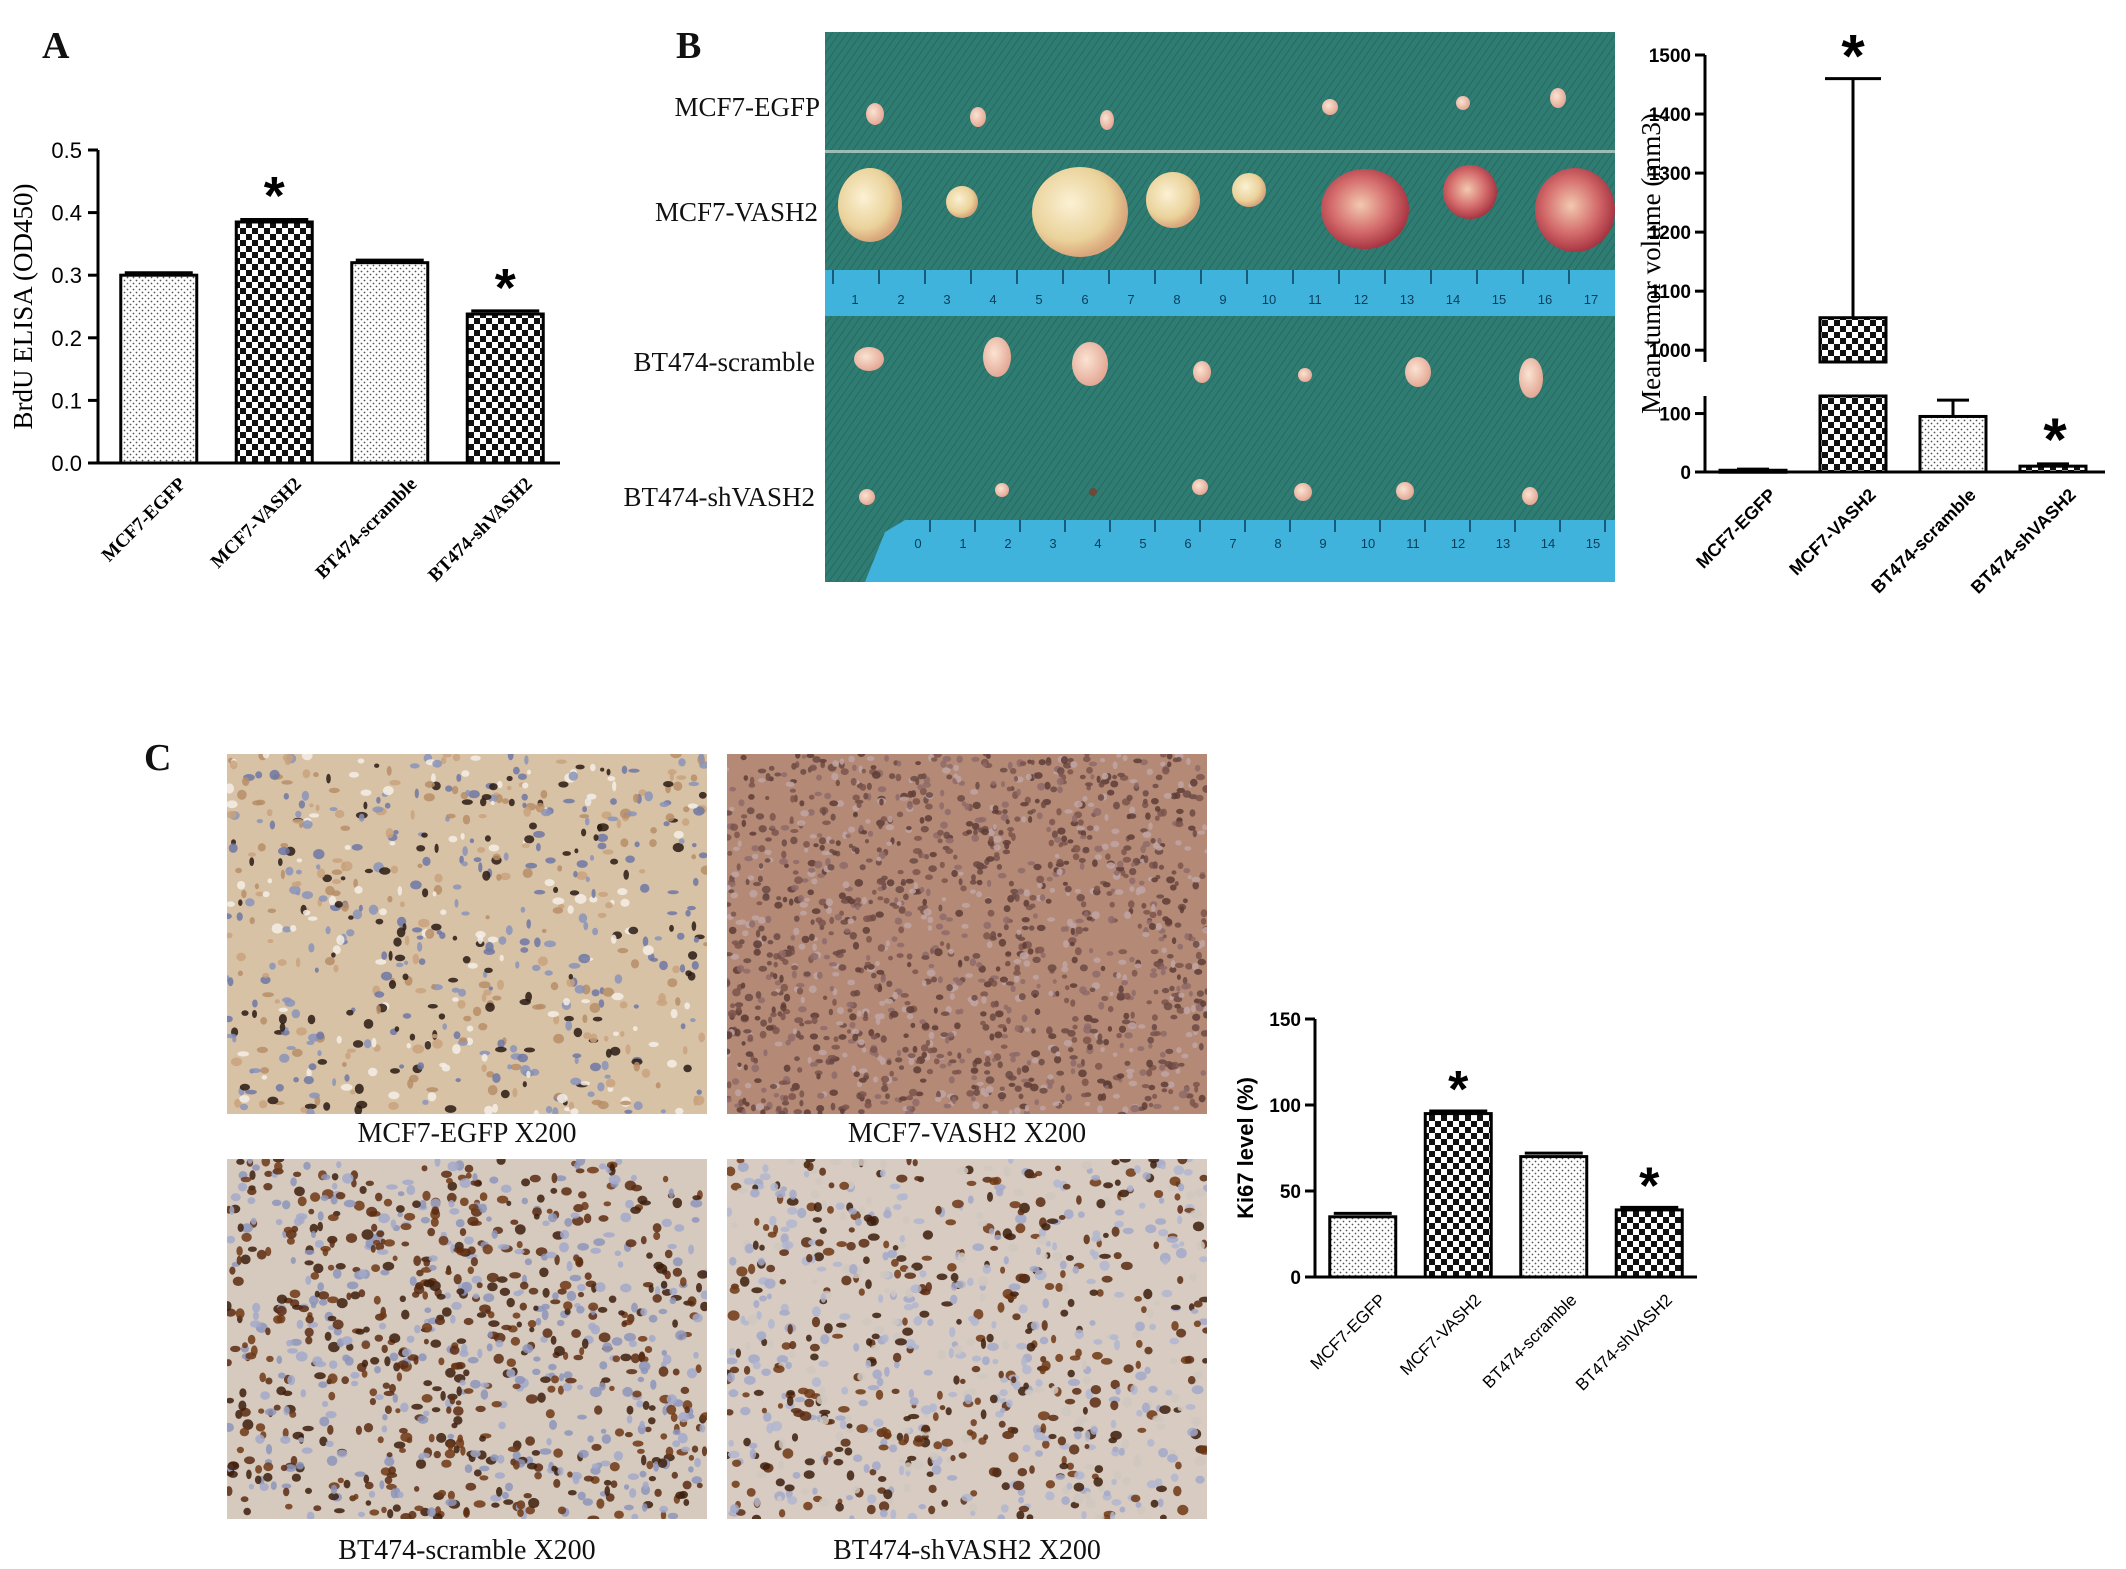 This screenshot has width=2126, height=1569. I want to click on ihc-image-mcf7-vash2, so click(967, 934).